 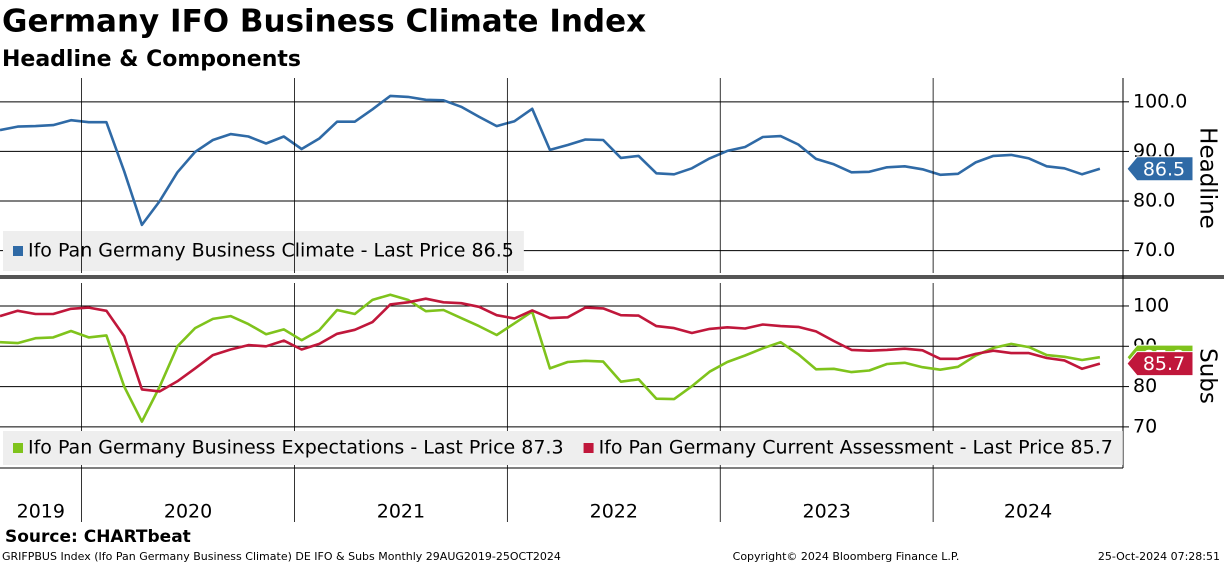 What do you see at coordinates (1208, 178) in the screenshot?
I see `axis-title: Headline` at bounding box center [1208, 178].